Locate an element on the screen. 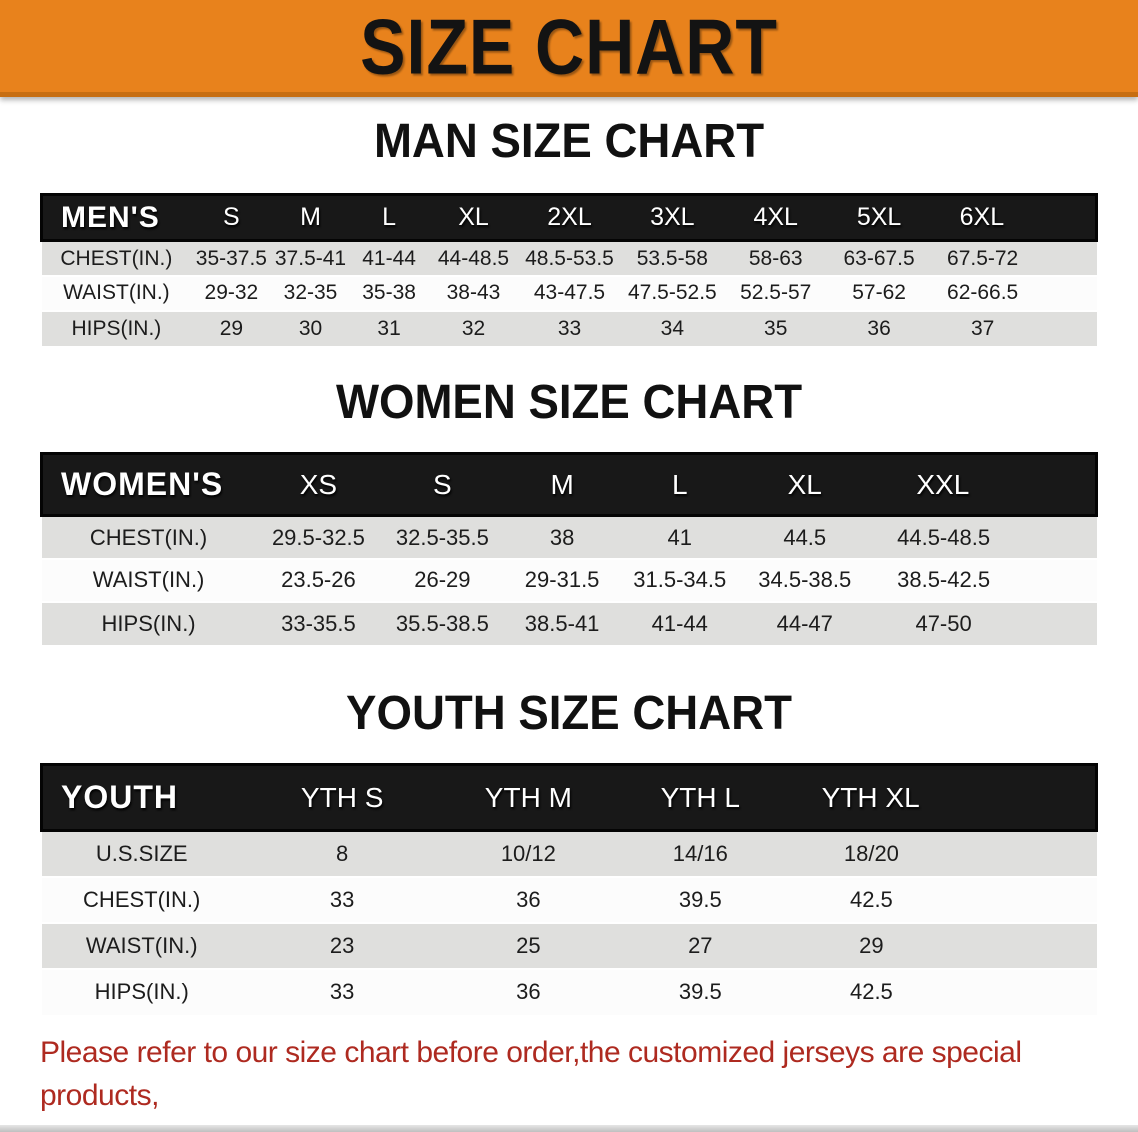 Image resolution: width=1138 pixels, height=1132 pixels. women-col-header: XL is located at coordinates (804, 484).